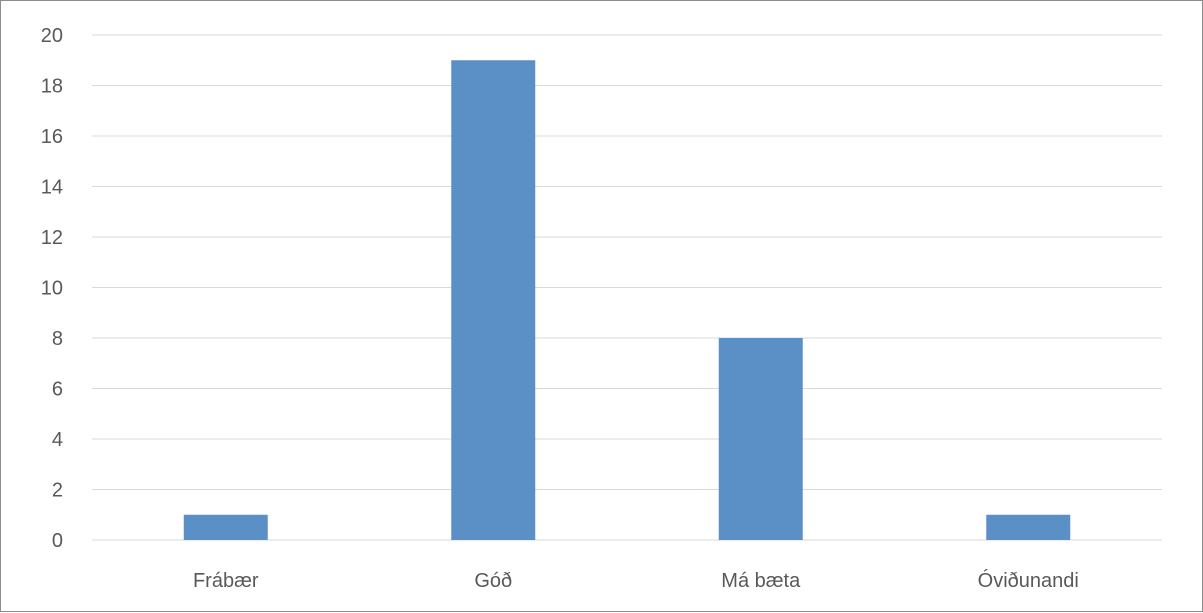 The image size is (1203, 613). I want to click on x-axis-ticks: Frábær Góð Má bæta Óviðunandi, so click(636, 580).